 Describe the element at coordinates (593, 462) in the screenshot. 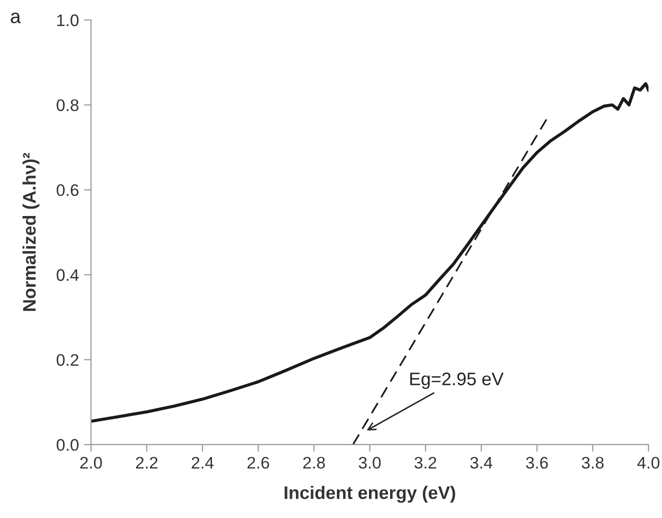

I see `x-tick-label: 3.8` at that location.